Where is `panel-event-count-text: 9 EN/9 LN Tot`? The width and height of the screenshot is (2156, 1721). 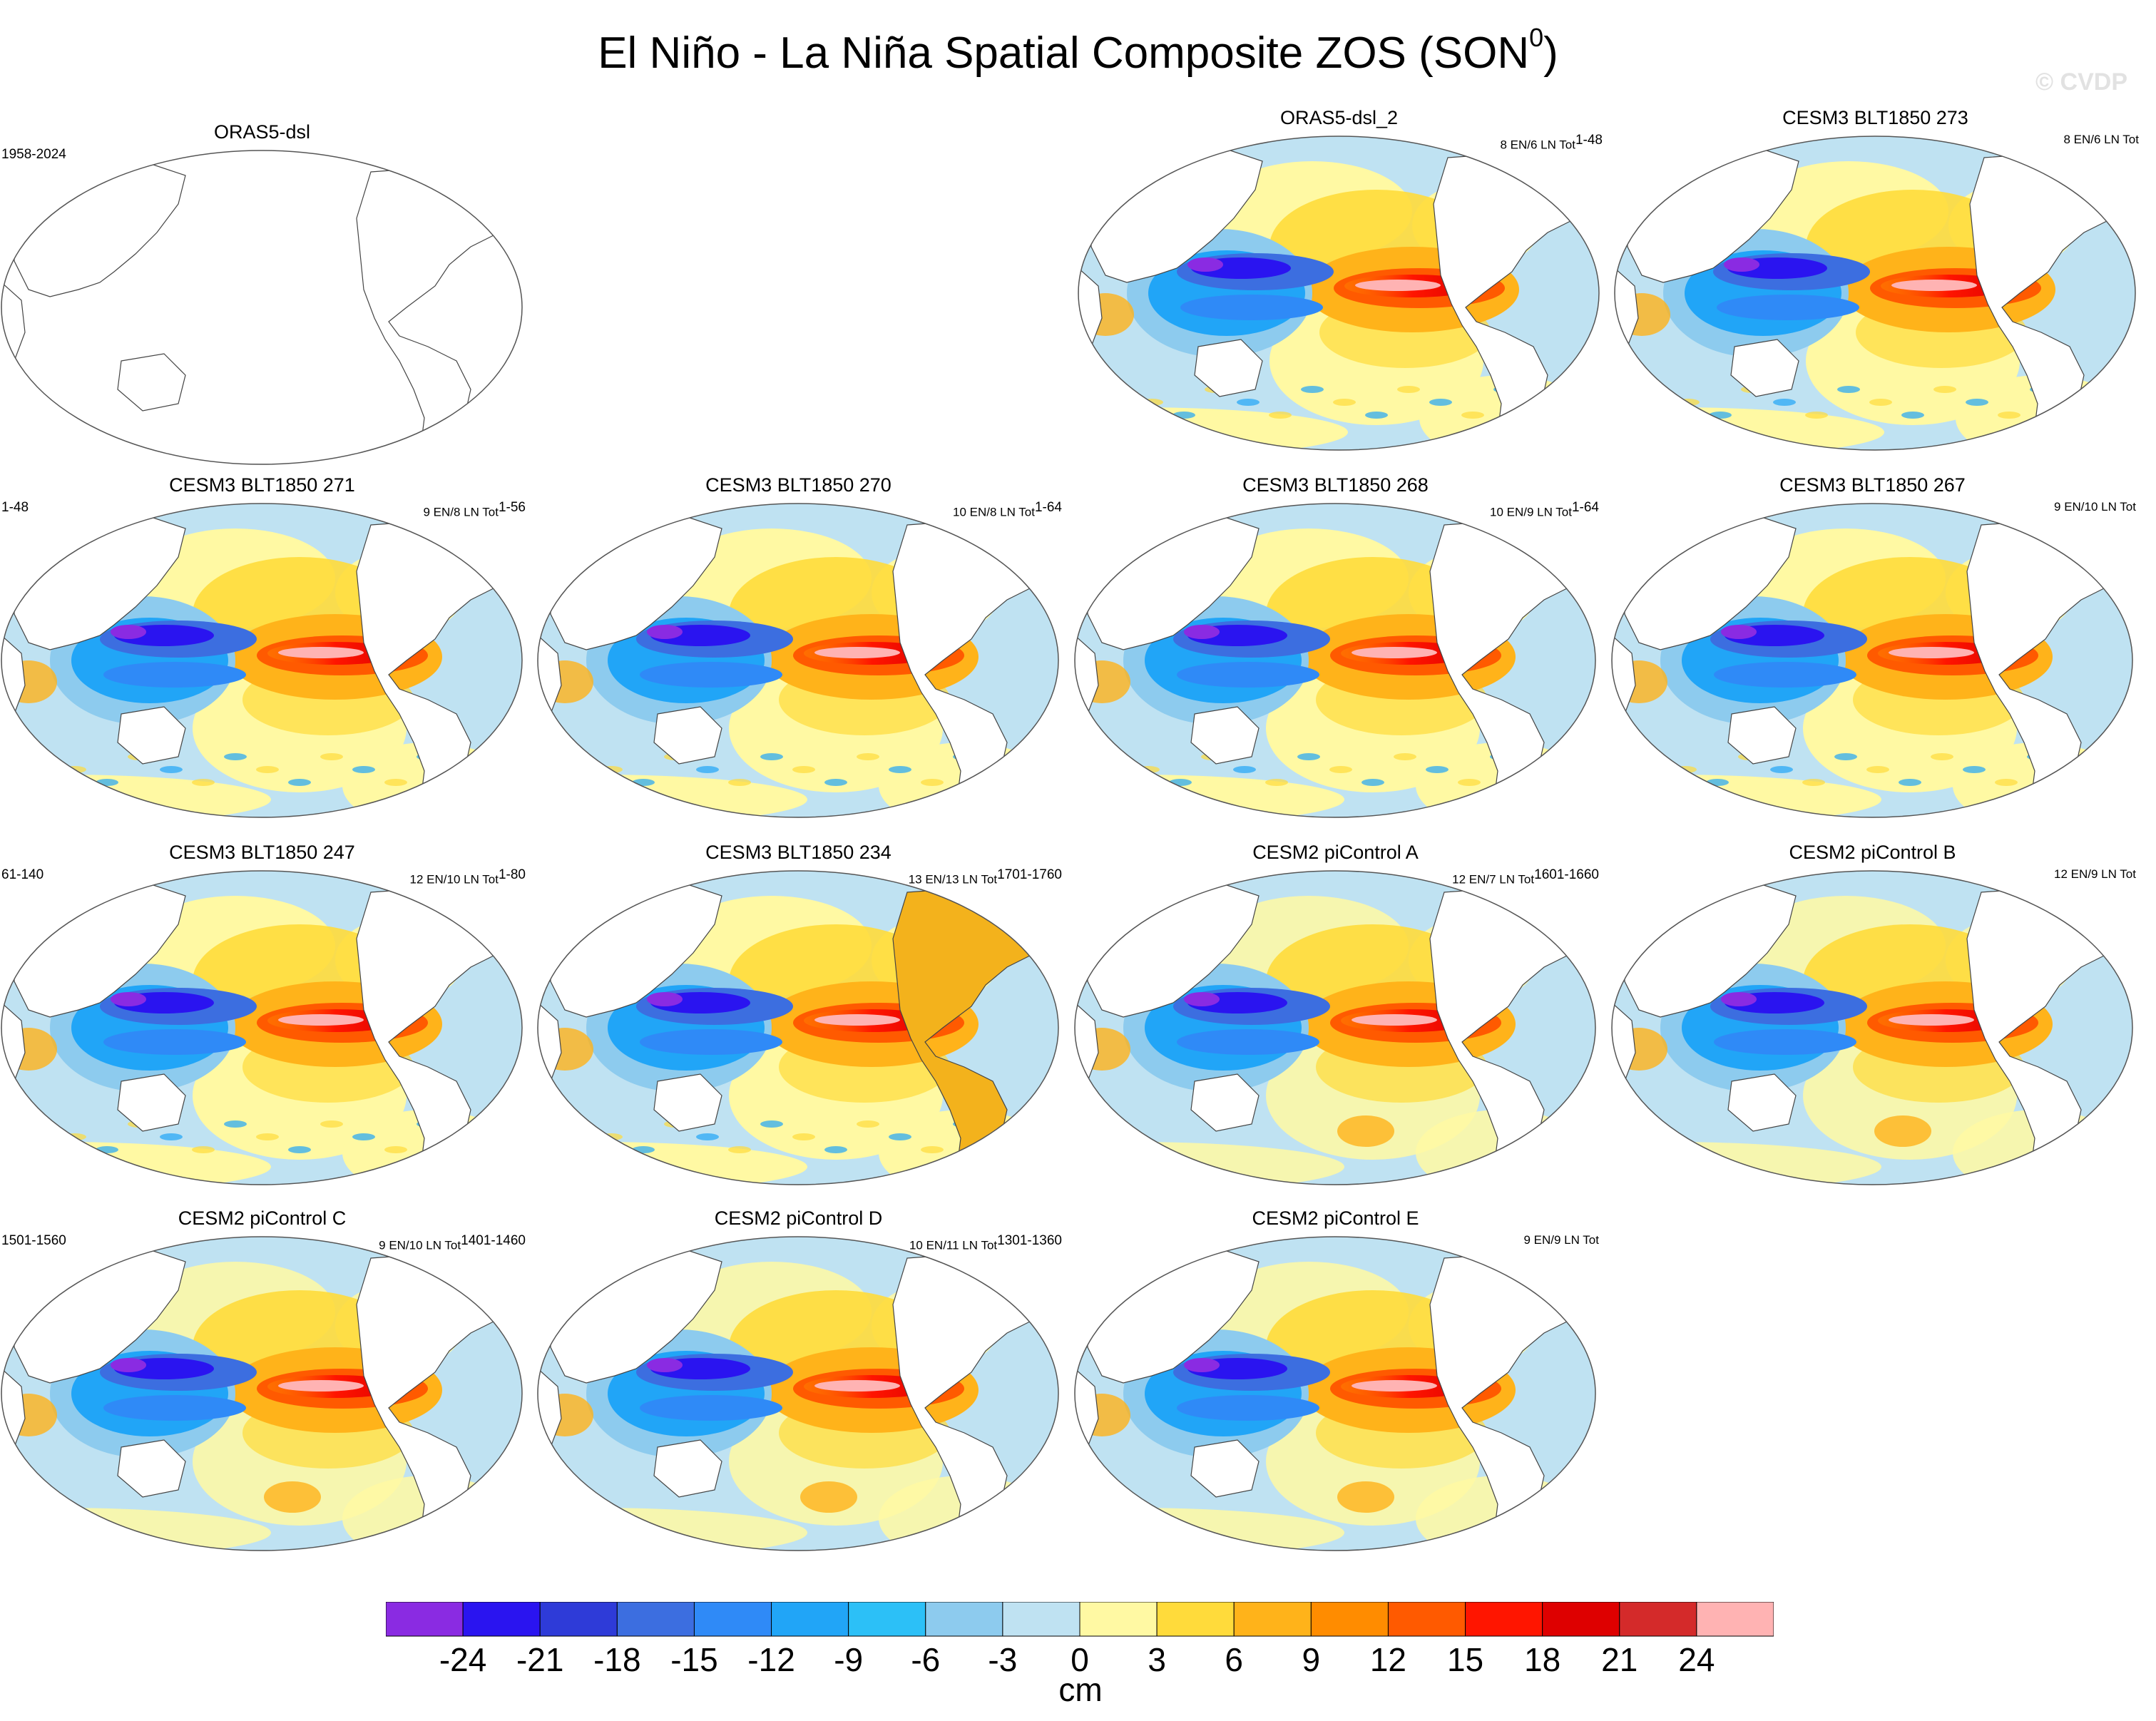 panel-event-count-text: 9 EN/9 LN Tot is located at coordinates (1561, 1240).